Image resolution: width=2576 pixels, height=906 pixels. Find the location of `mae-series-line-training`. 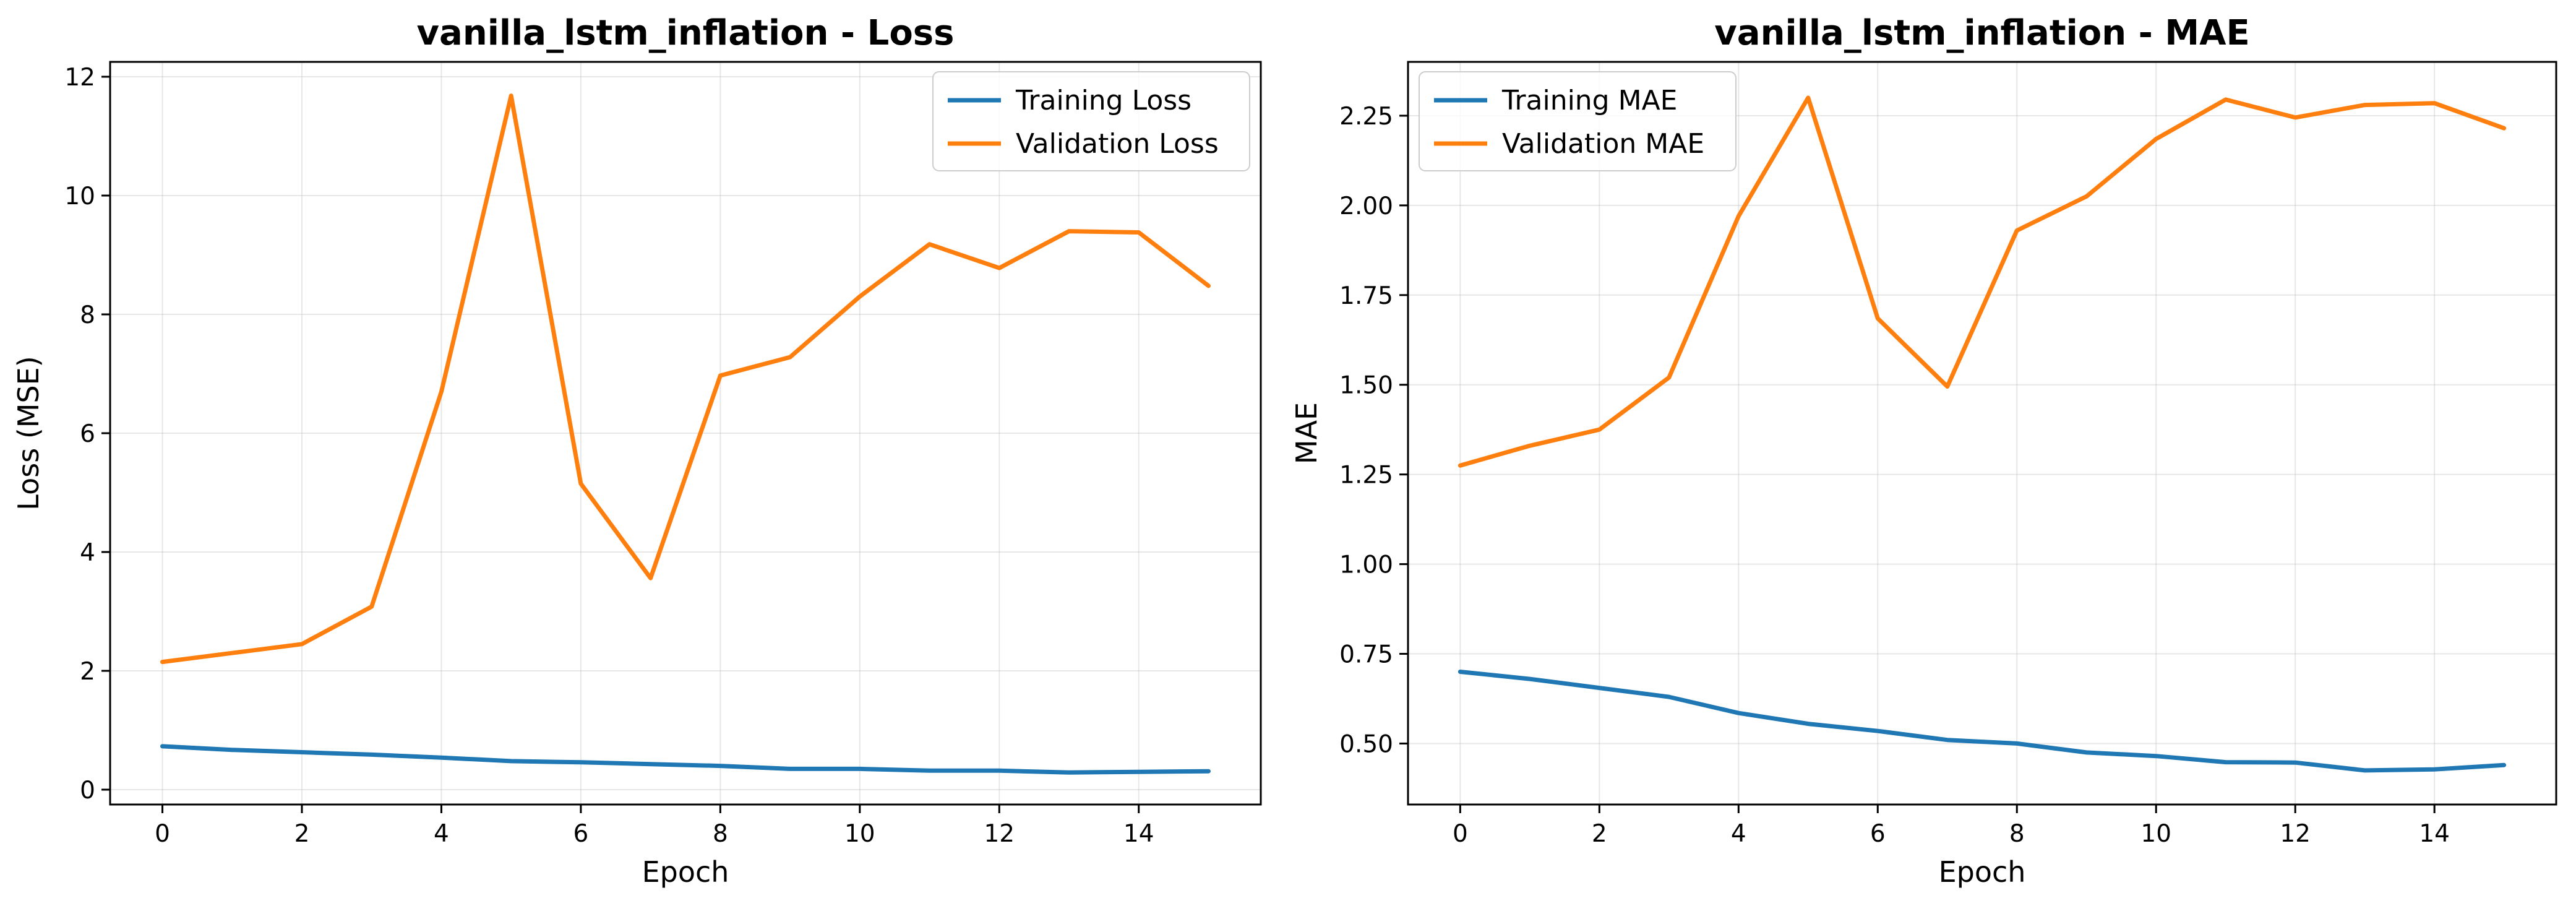

mae-series-line-training is located at coordinates (1982, 721).